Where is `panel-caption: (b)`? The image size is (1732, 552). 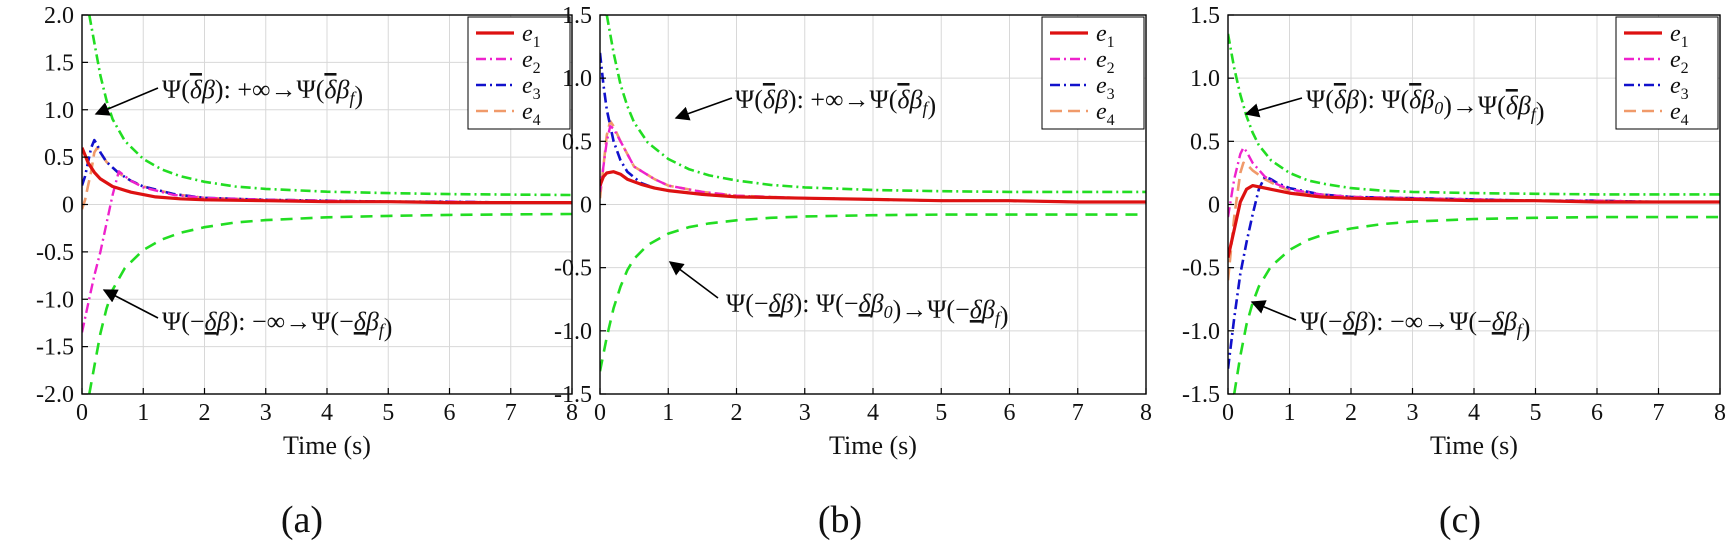 panel-caption: (b) is located at coordinates (840, 520).